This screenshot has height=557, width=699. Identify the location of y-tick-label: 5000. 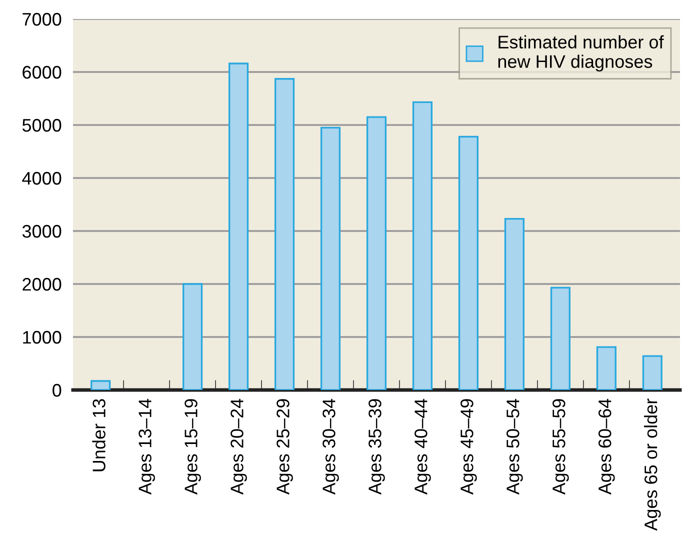
(42, 125).